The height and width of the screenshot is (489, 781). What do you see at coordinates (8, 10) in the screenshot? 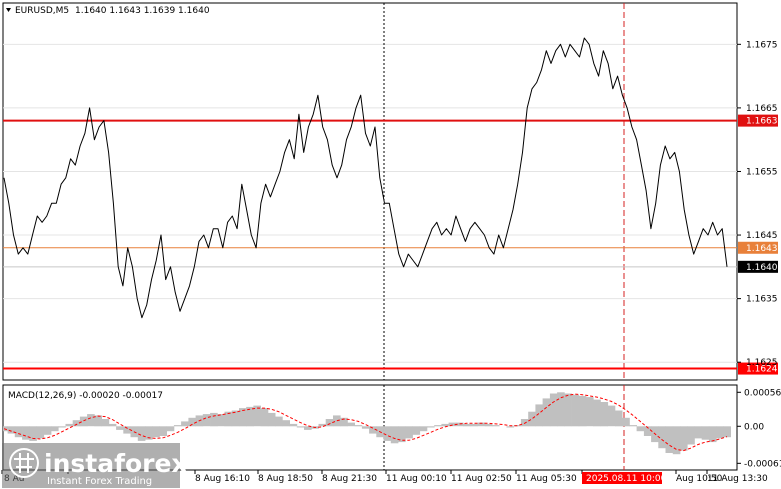
I see `collapse-triangle-icon` at bounding box center [8, 10].